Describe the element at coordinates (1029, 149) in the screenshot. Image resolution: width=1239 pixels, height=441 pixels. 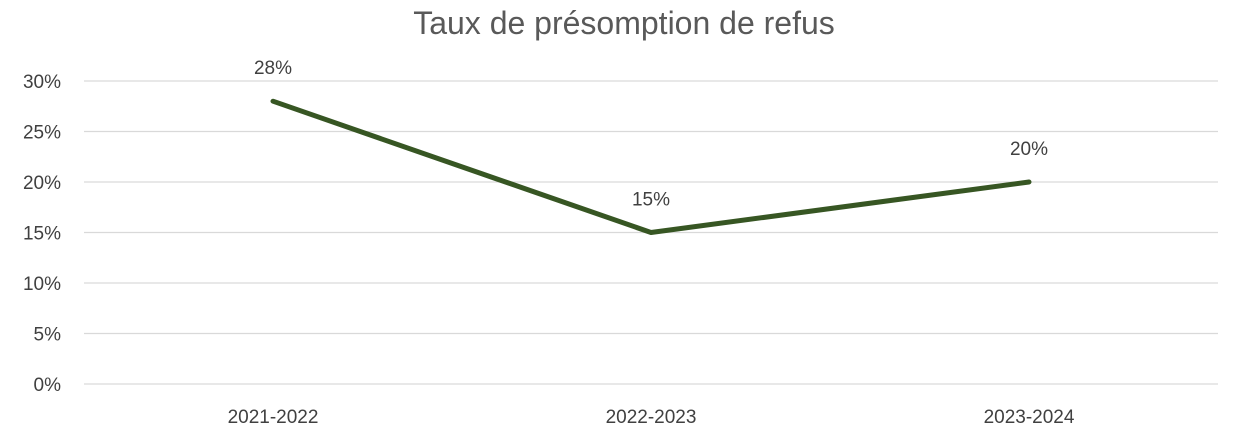
I see `data-label: 20%` at that location.